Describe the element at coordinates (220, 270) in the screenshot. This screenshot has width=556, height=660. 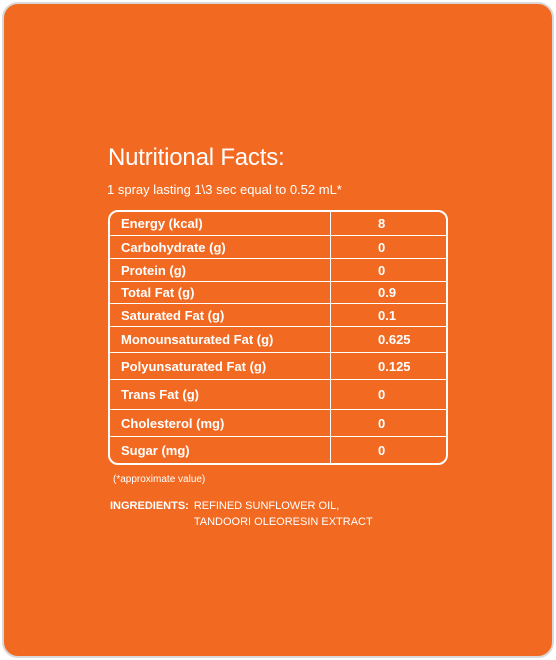
I see `nutrient-label: Protein (g)` at that location.